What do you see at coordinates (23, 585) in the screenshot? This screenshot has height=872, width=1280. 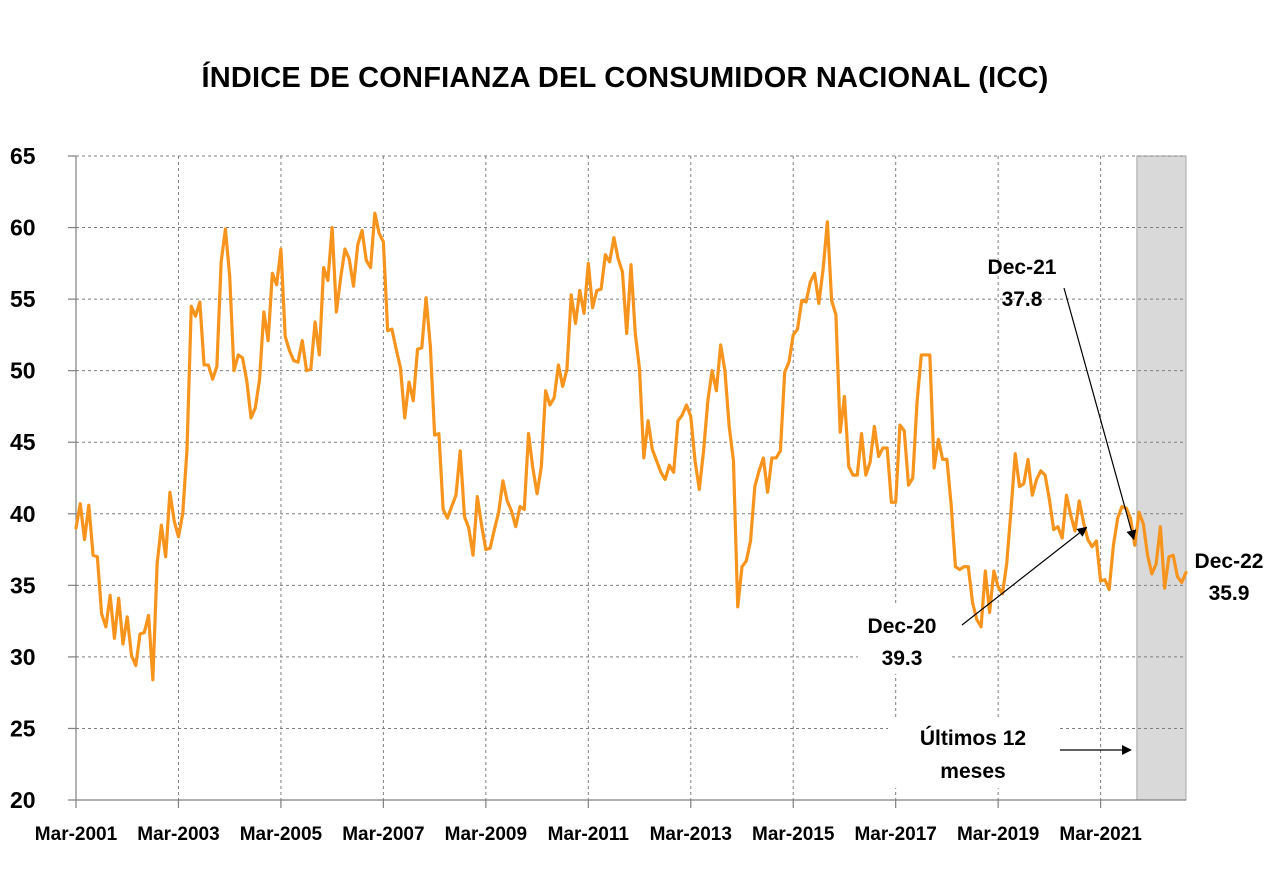 I see `y-tick-label: 35` at bounding box center [23, 585].